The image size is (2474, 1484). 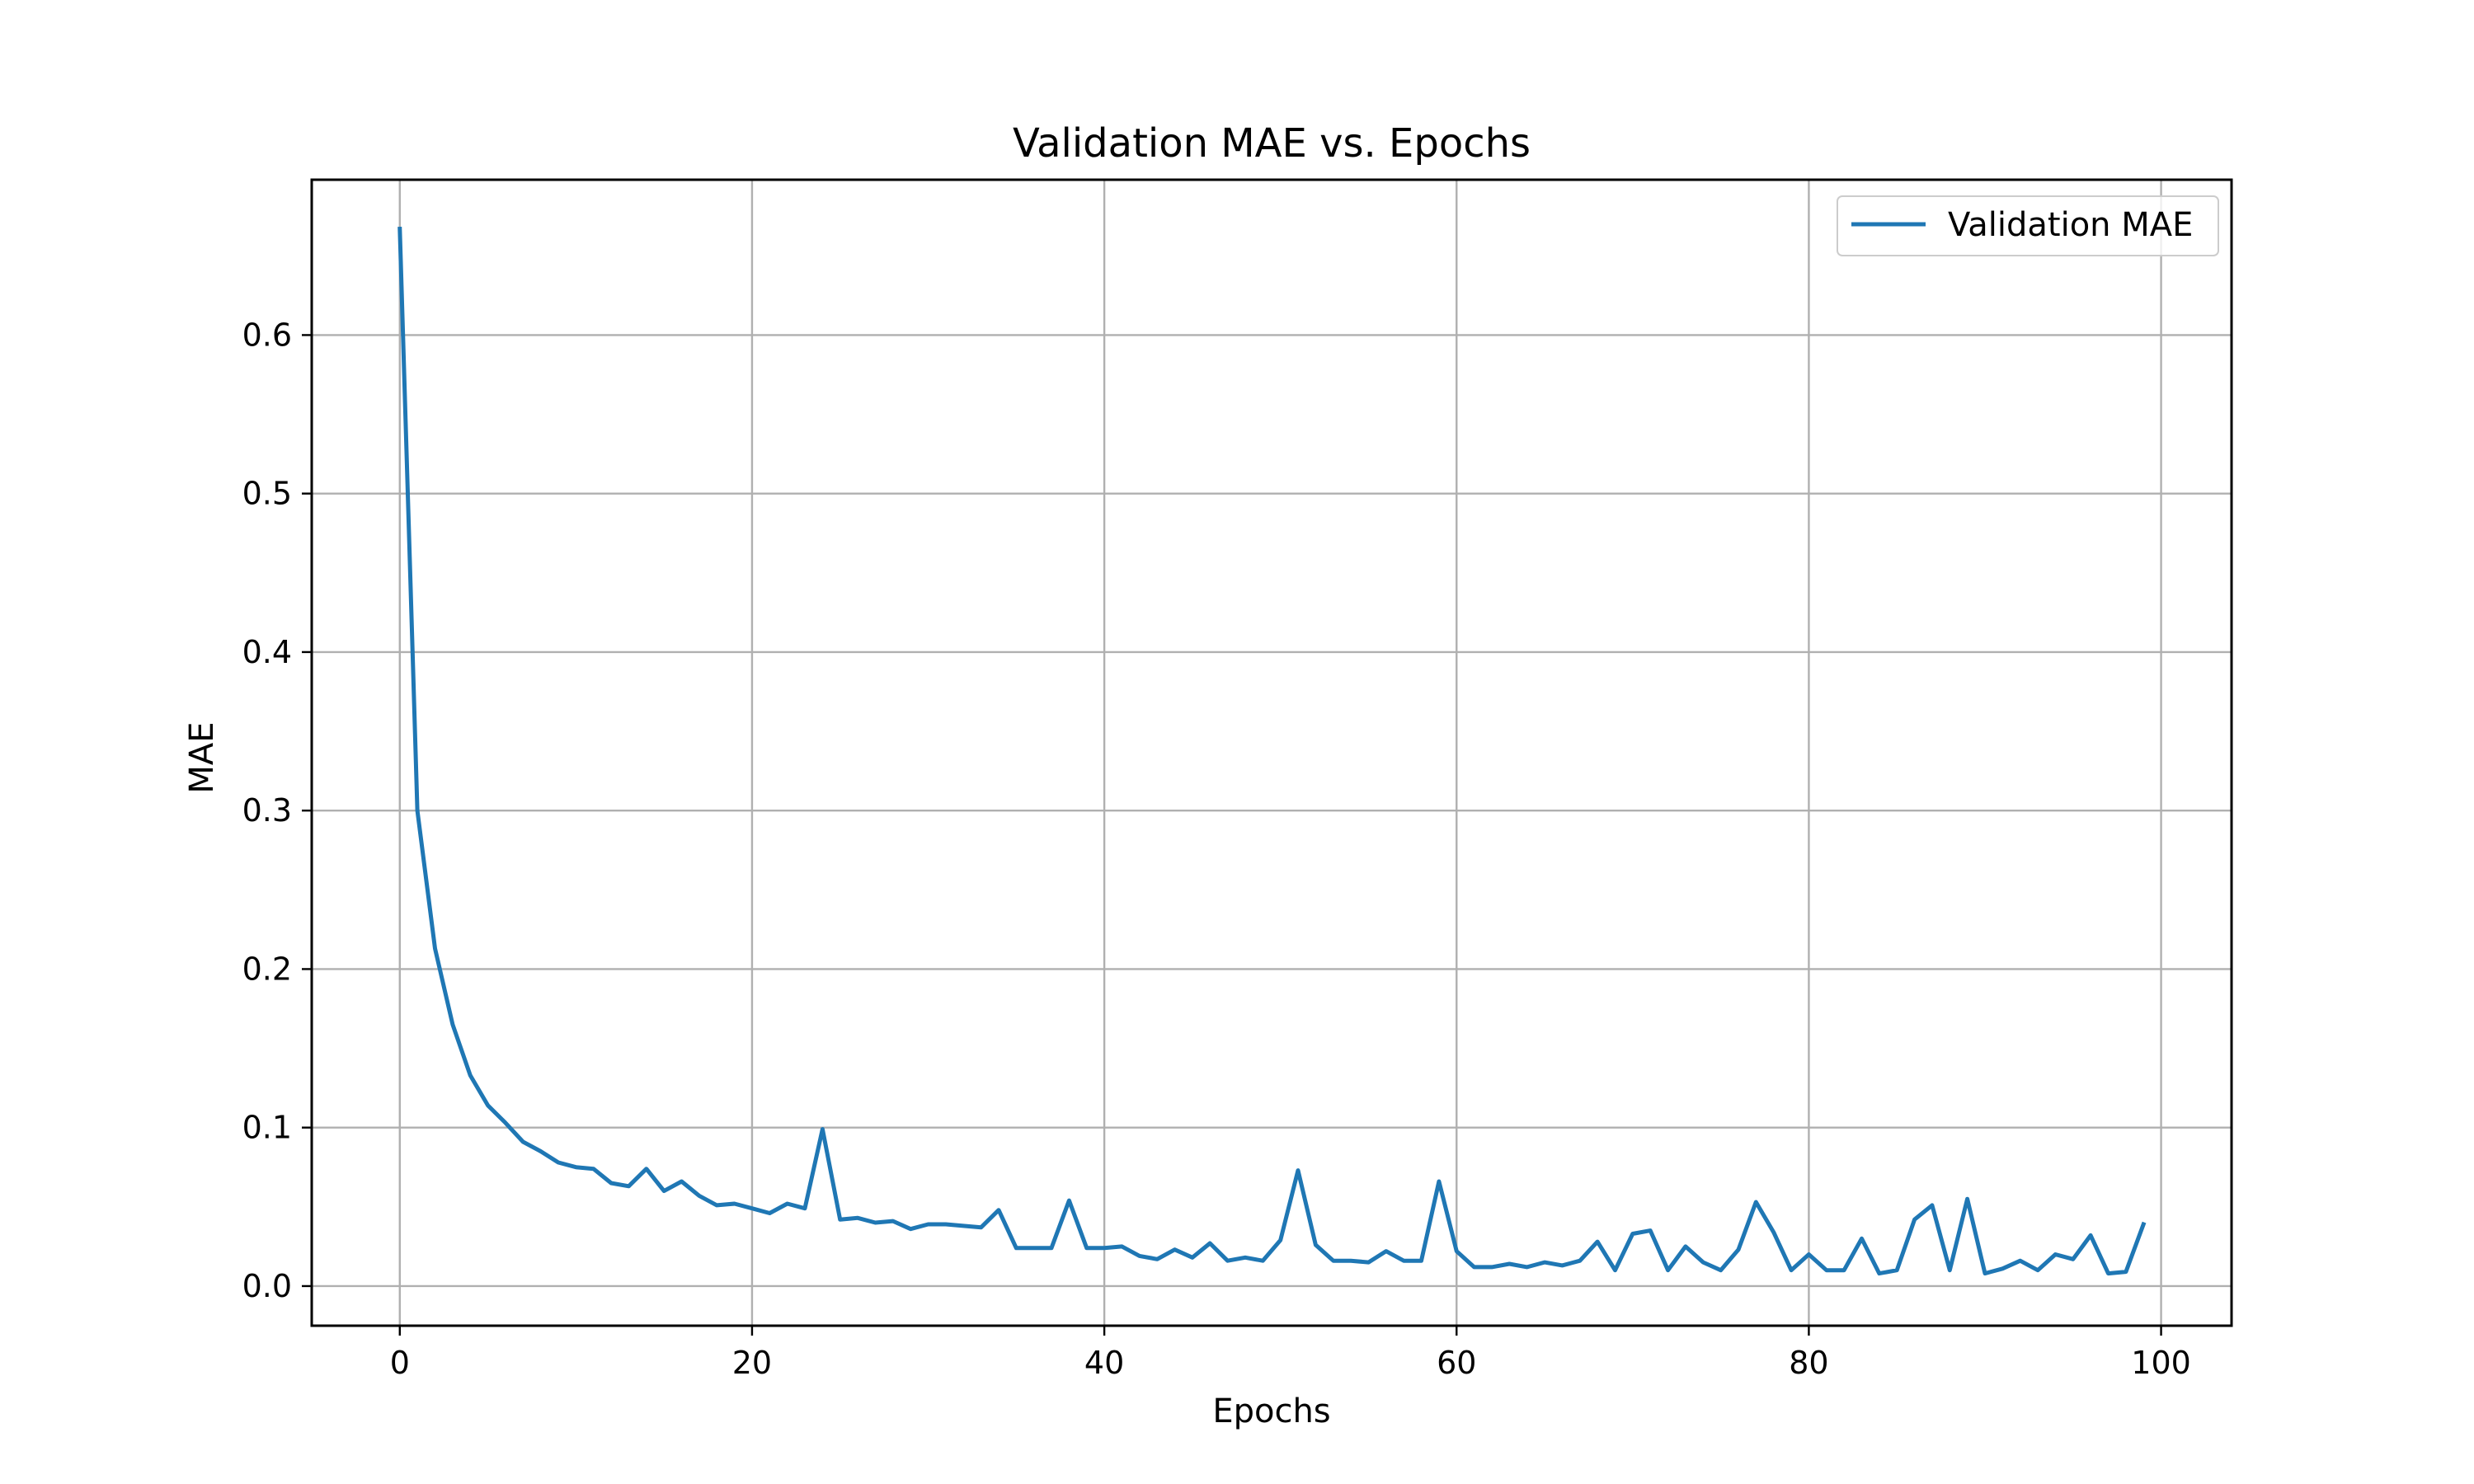 I want to click on y-tick-label: 0.0, so click(x=267, y=1286).